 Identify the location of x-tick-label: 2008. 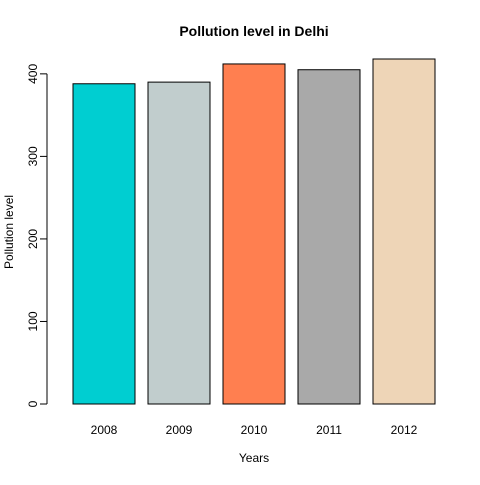
(104, 430).